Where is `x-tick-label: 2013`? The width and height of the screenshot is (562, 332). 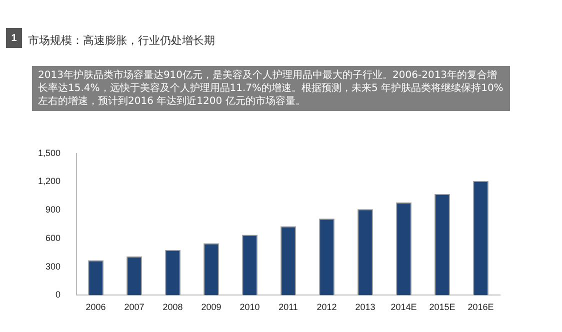
x-tick-label: 2013 is located at coordinates (365, 307).